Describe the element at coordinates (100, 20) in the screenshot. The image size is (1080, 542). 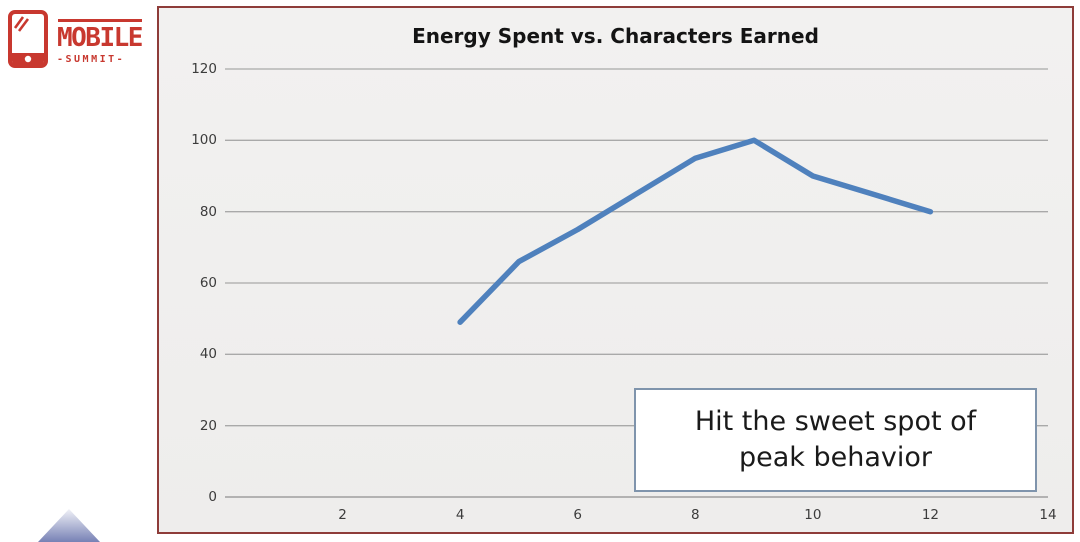
I see `logo-overline` at that location.